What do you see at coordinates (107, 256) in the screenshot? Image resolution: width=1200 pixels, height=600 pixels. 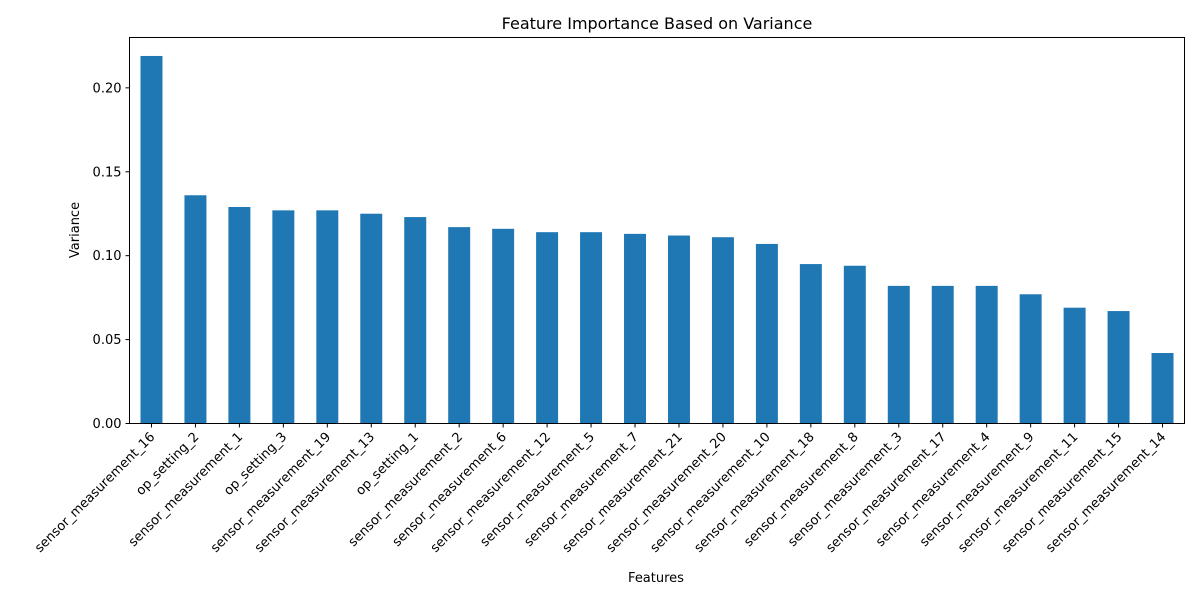 I see `y-tick-label: 0.10` at bounding box center [107, 256].